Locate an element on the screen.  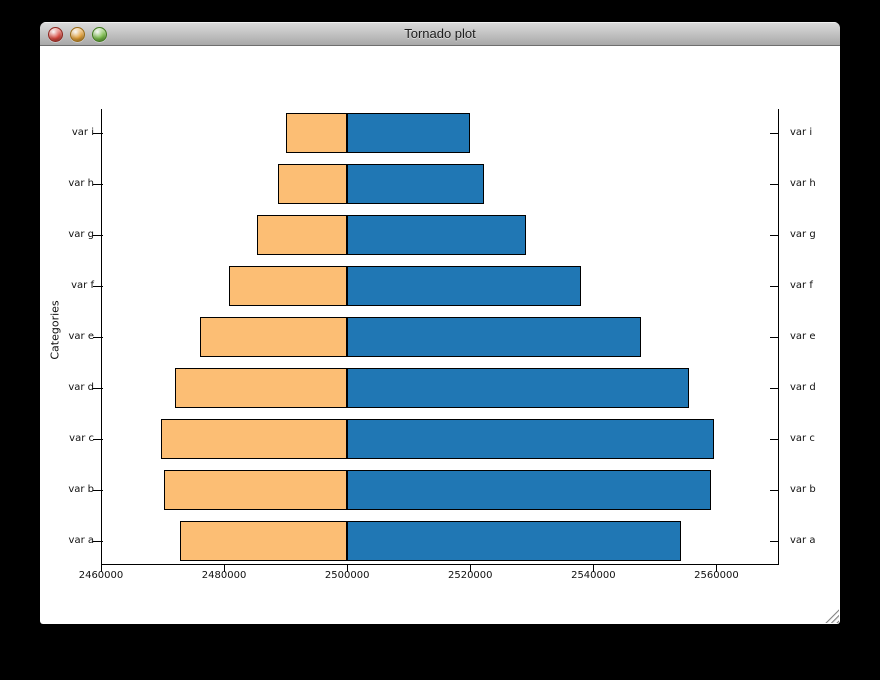
right-category-label: var i is located at coordinates (801, 132).